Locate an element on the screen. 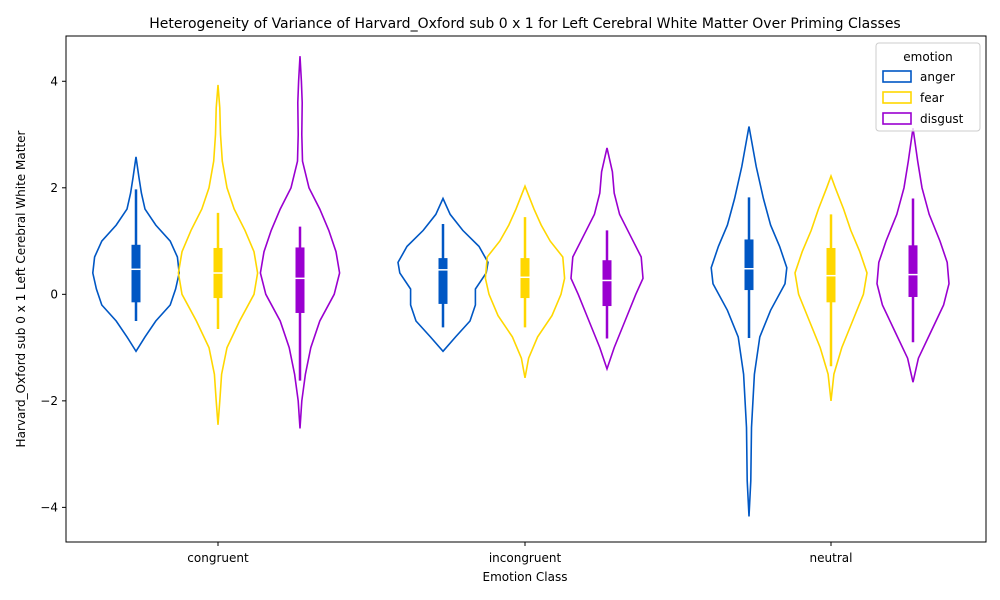 The height and width of the screenshot is (600, 1000). violin-disgust-congruent is located at coordinates (300, 242).